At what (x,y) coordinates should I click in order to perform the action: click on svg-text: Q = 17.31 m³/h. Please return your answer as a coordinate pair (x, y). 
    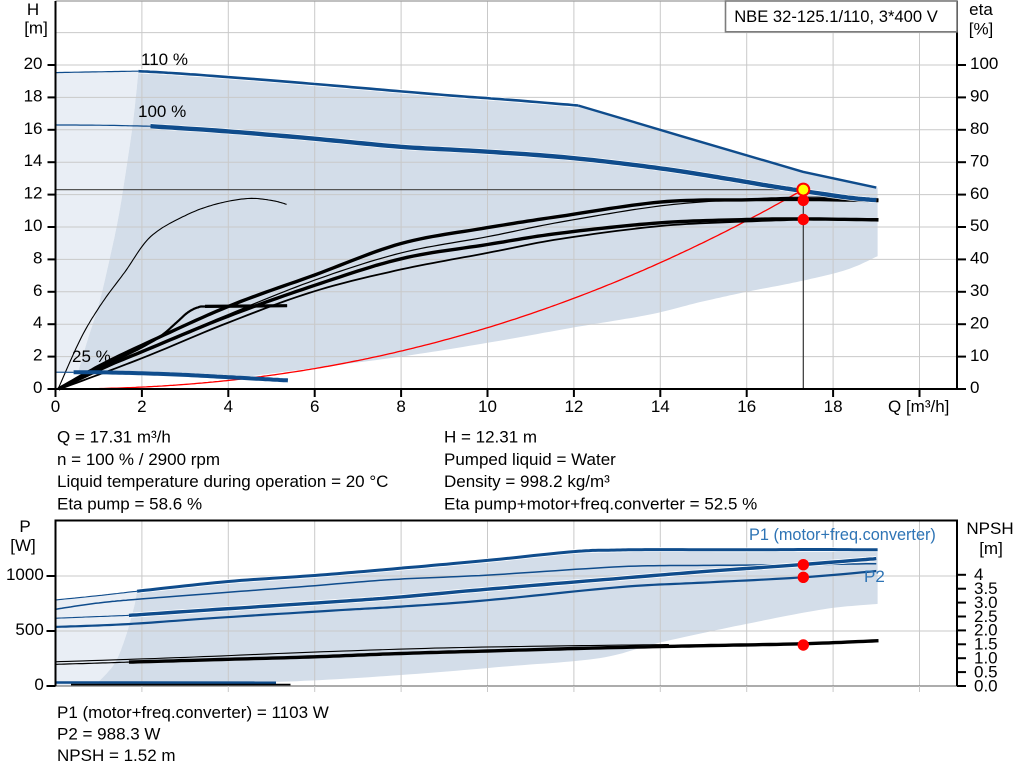
    Looking at the image, I should click on (114, 437).